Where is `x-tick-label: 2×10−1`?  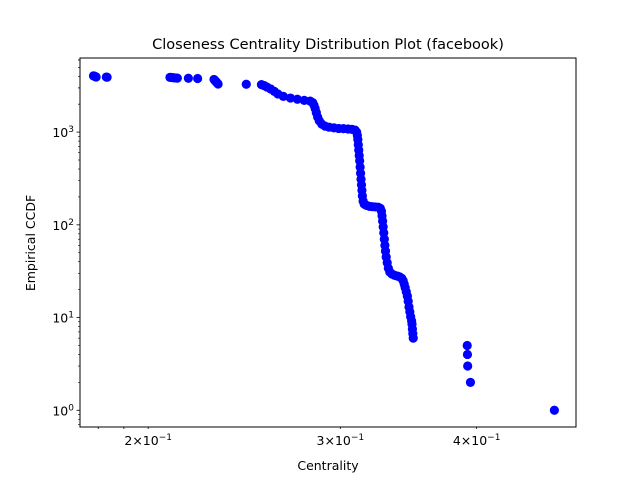 x-tick-label: 2×10−1 is located at coordinates (148, 440).